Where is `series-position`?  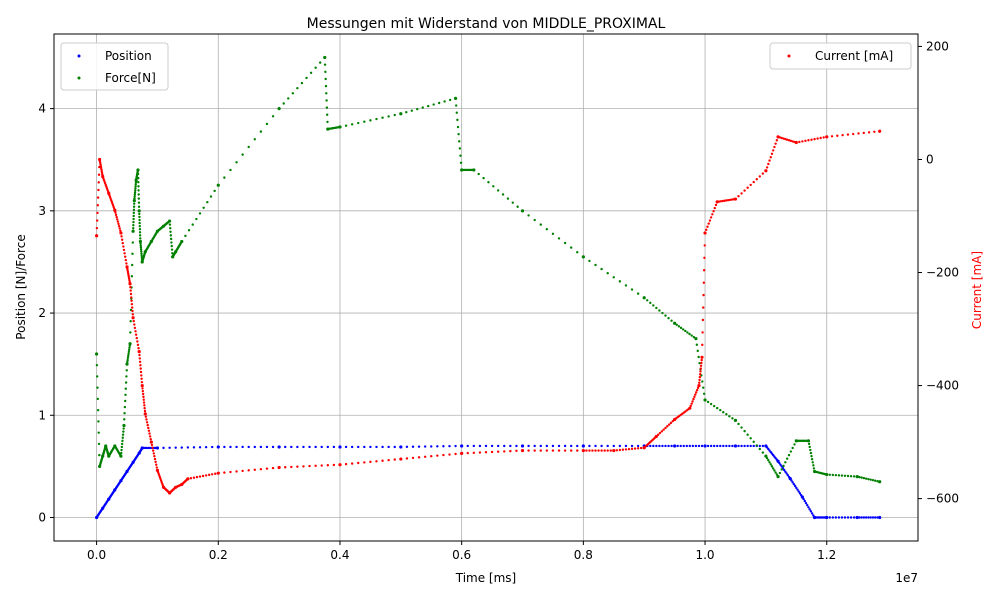 series-position is located at coordinates (488, 482).